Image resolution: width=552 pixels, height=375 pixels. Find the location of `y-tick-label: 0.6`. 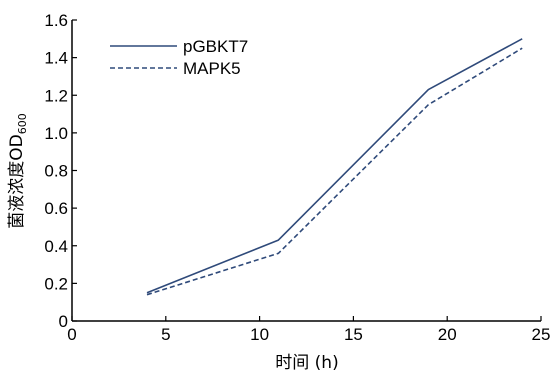

y-tick-label: 0.6 is located at coordinates (56, 208).